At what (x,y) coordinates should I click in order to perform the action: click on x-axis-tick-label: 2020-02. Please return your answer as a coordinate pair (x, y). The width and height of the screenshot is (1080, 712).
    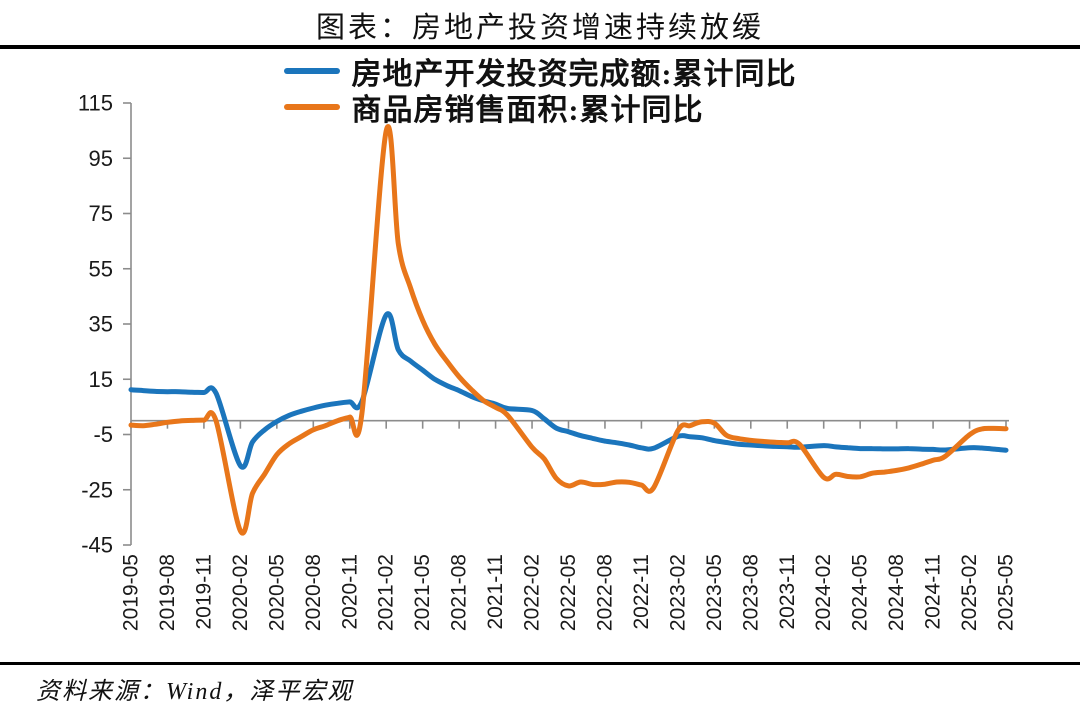
    Looking at the image, I should click on (240, 592).